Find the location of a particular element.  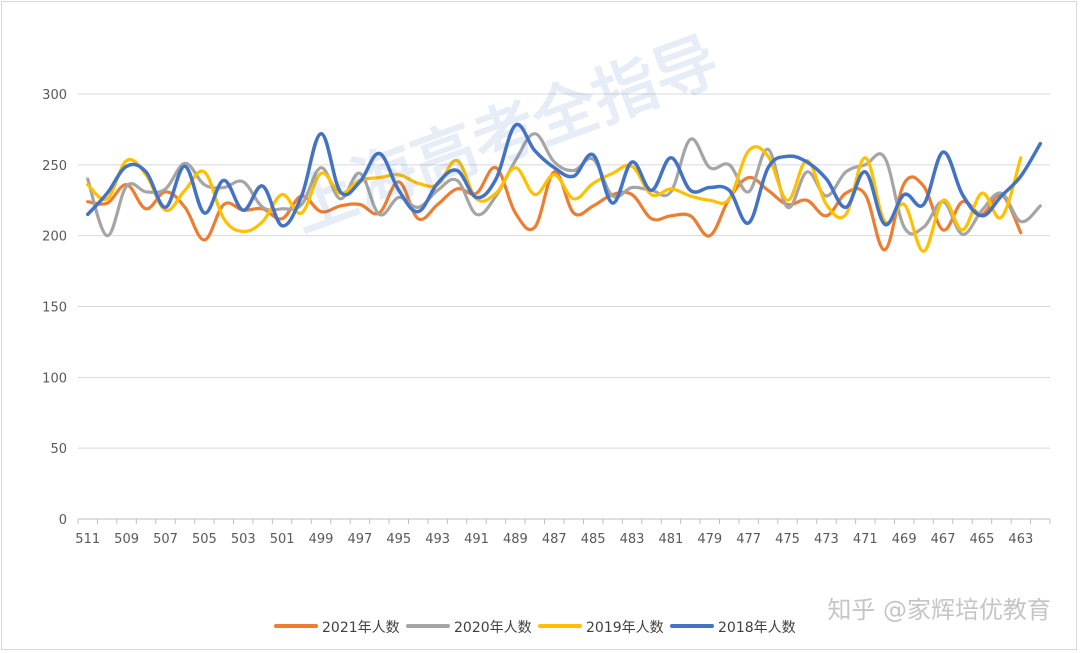

x-tick-label: 471 is located at coordinates (865, 539).